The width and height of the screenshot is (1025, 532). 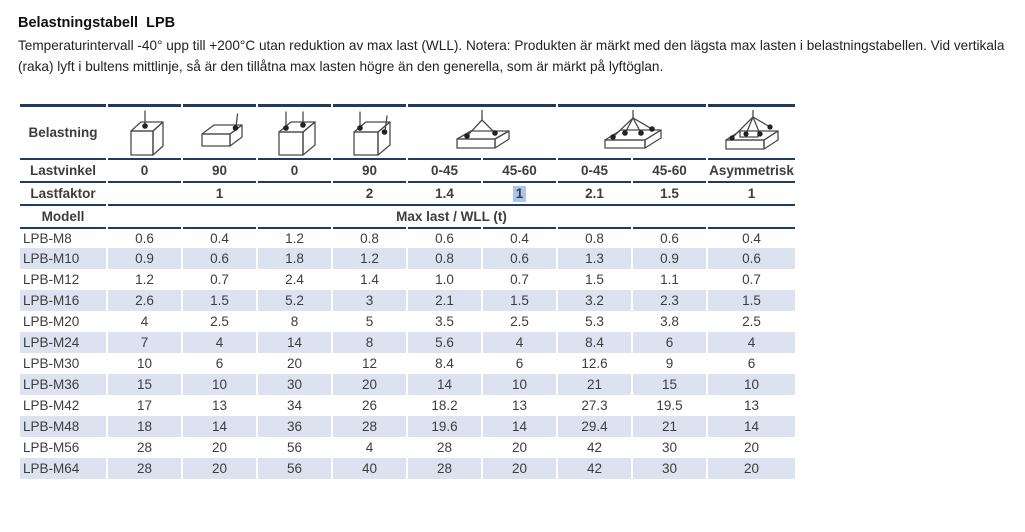 I want to click on model-row: LPB-M16 2.6 1.5 5.2 3 2.1 1.5 3.2 2.3 1.5, so click(x=407, y=300).